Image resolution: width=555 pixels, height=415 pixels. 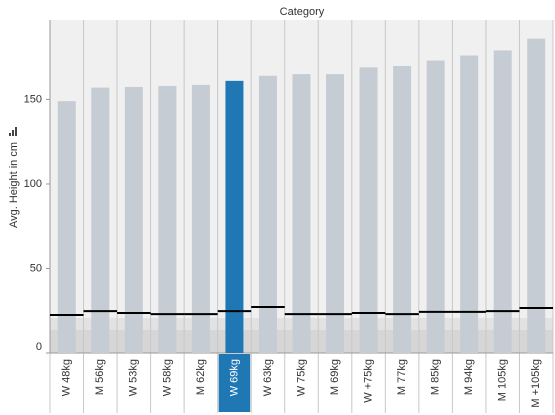 What do you see at coordinates (100, 377) in the screenshot?
I see `x-tick-label: M 56kg` at bounding box center [100, 377].